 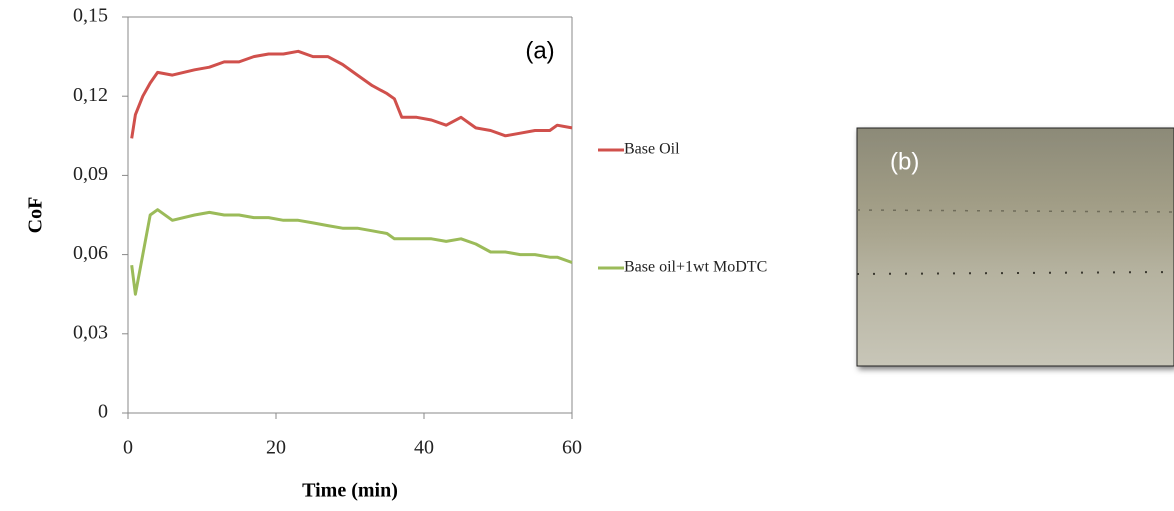 I want to click on x-tick-label: 40, so click(x=424, y=448).